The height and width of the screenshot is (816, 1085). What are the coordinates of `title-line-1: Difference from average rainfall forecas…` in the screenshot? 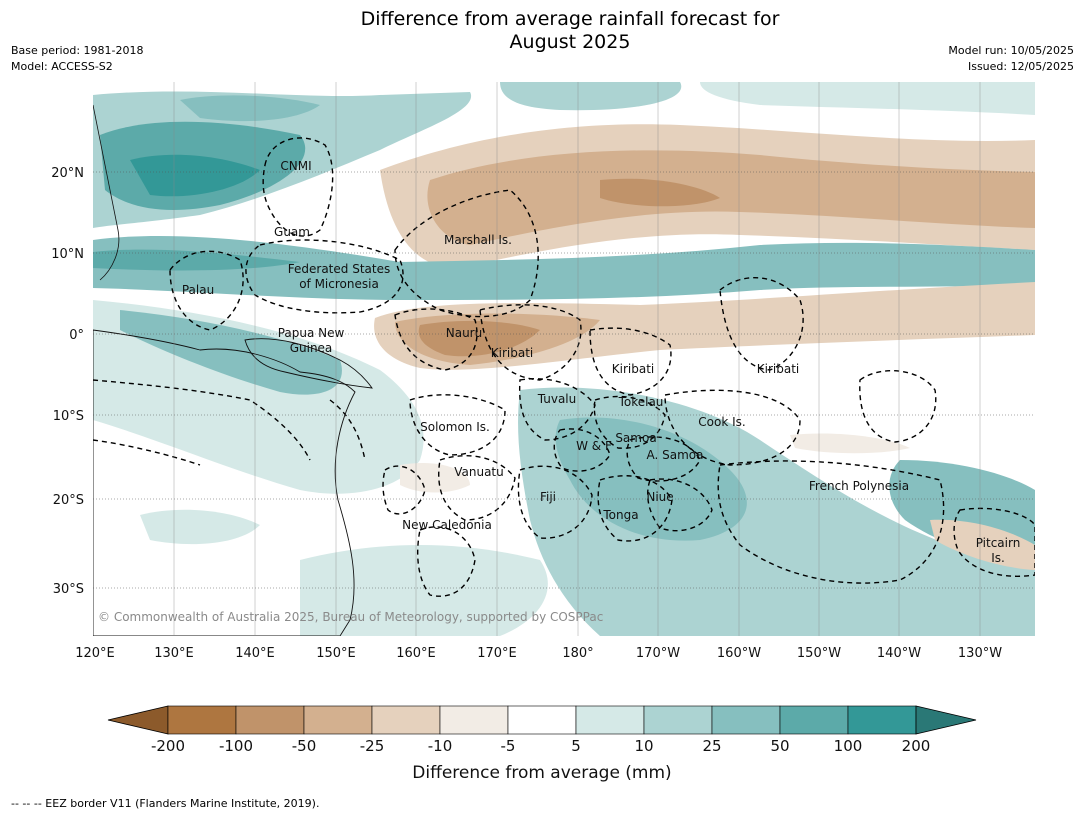 It's located at (570, 19).